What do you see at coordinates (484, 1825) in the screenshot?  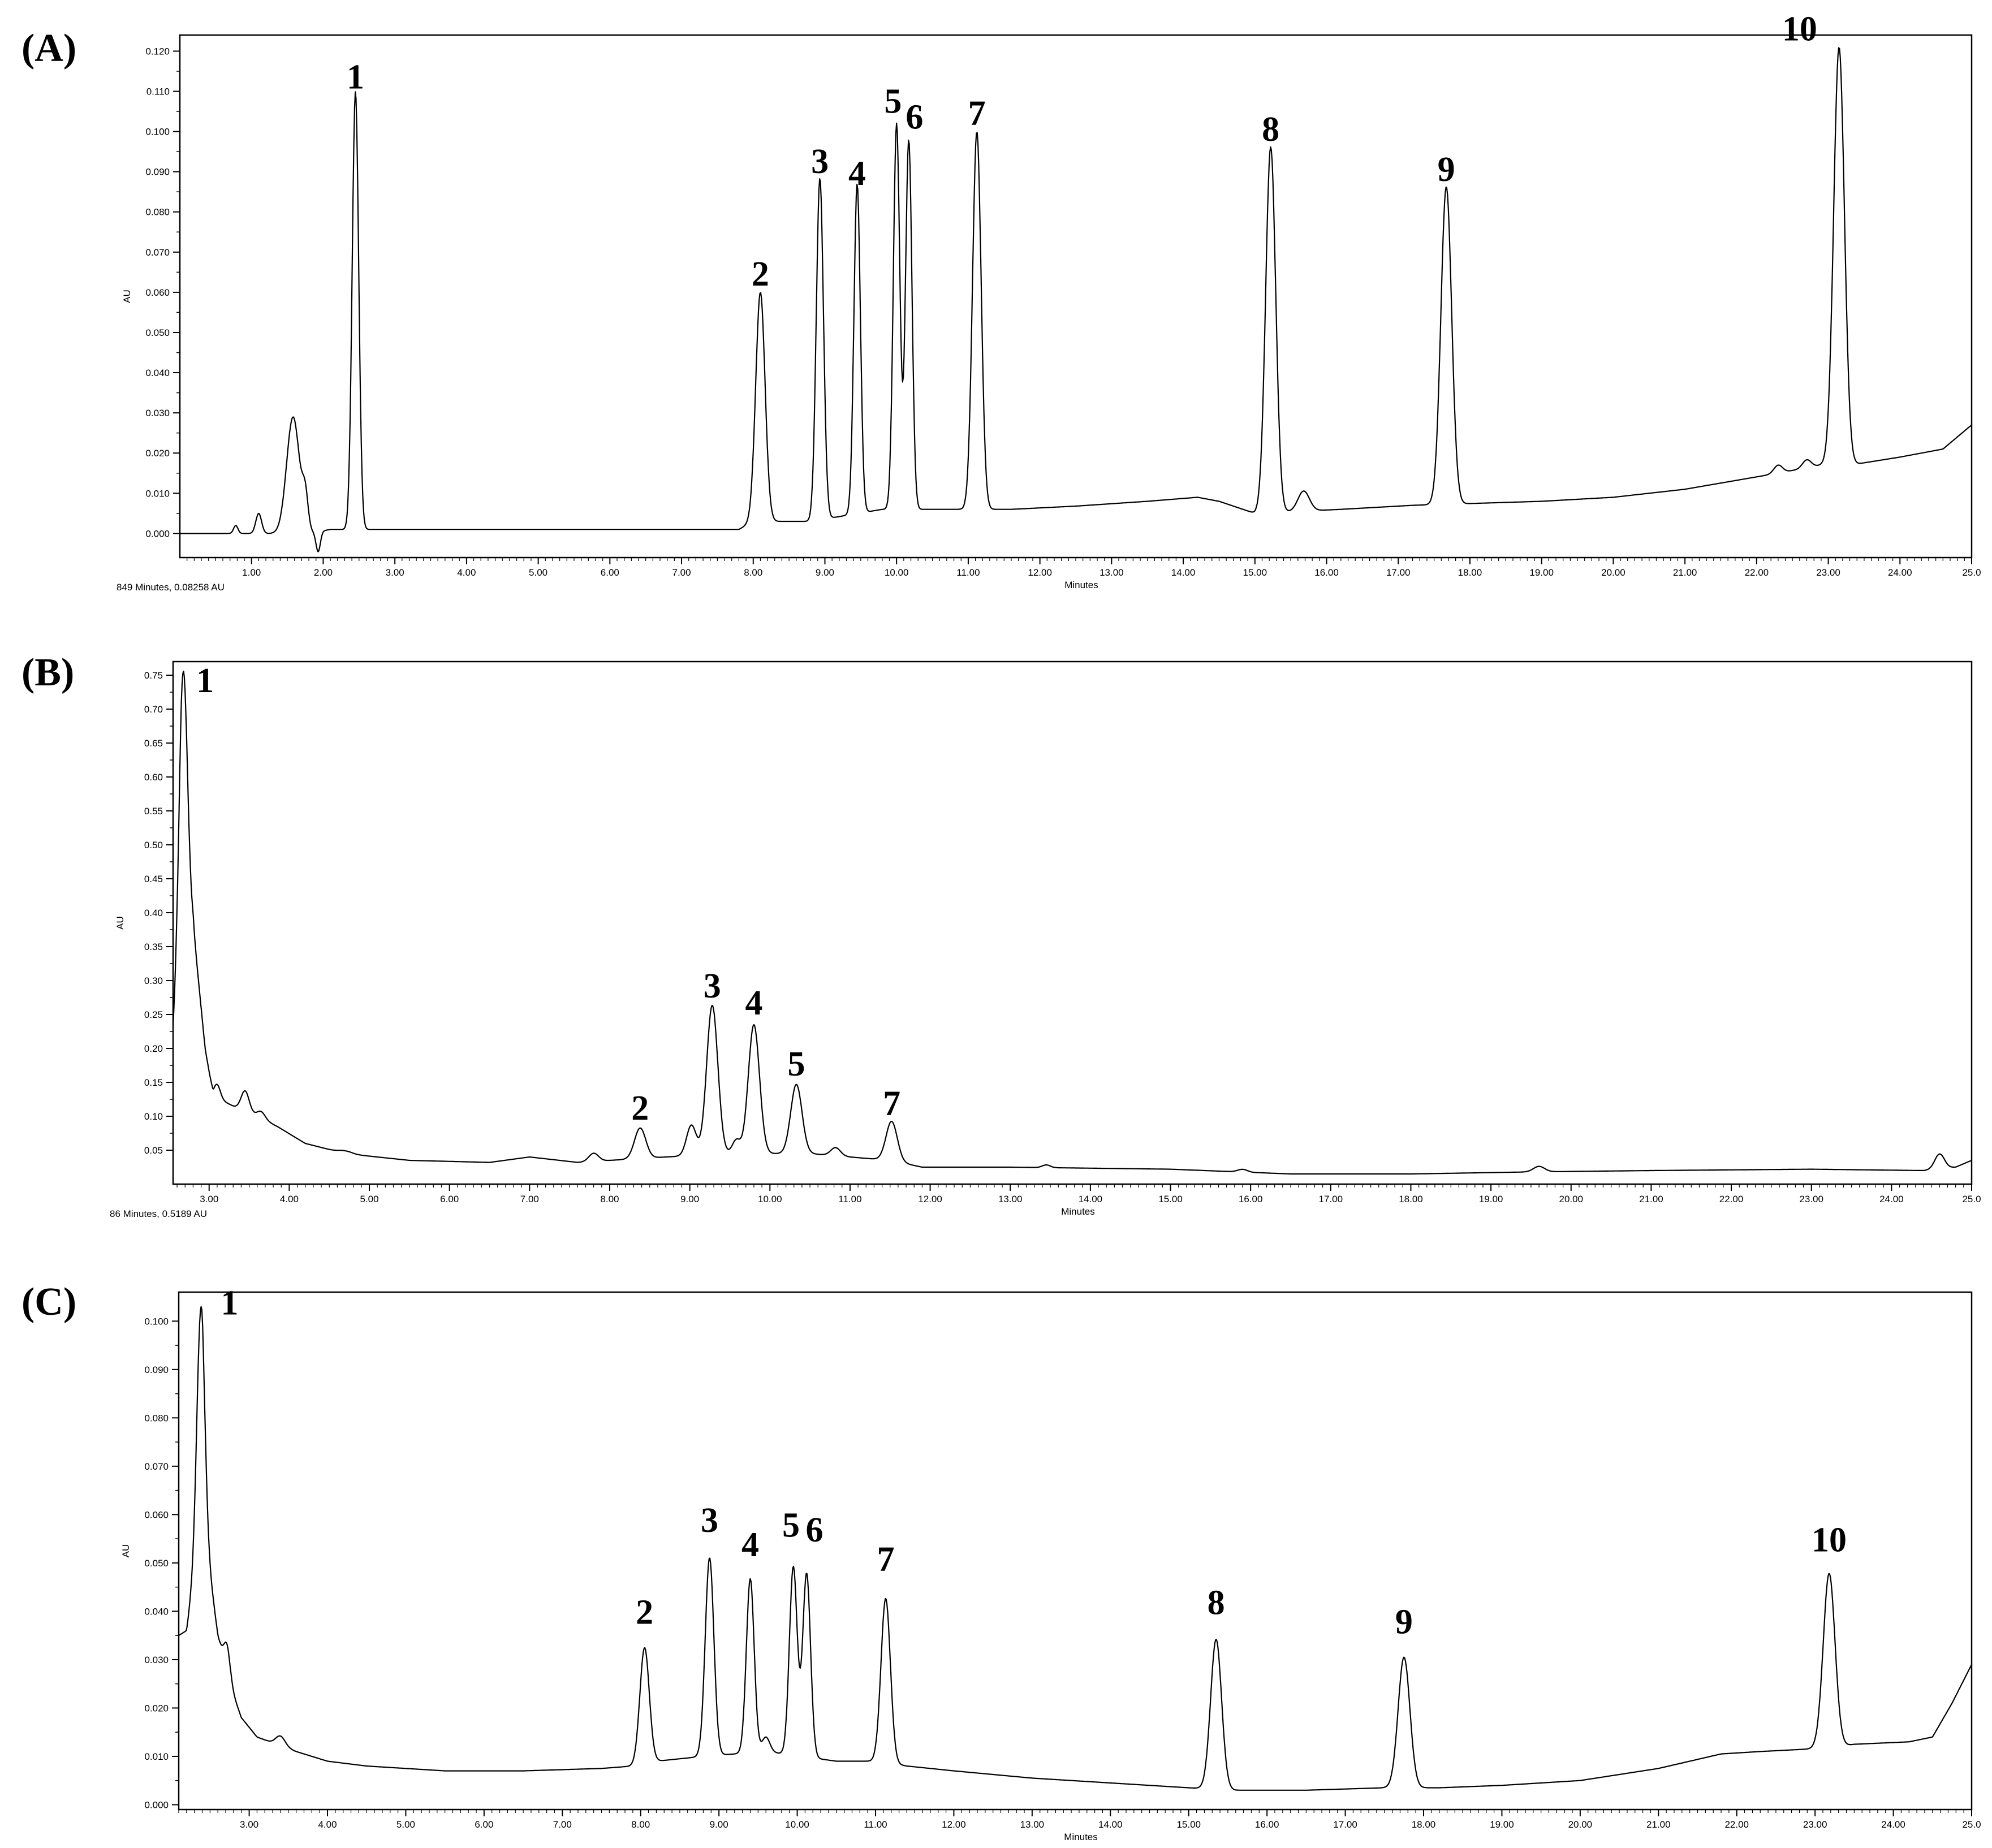 I see `x-tick-label: 6.00` at bounding box center [484, 1825].